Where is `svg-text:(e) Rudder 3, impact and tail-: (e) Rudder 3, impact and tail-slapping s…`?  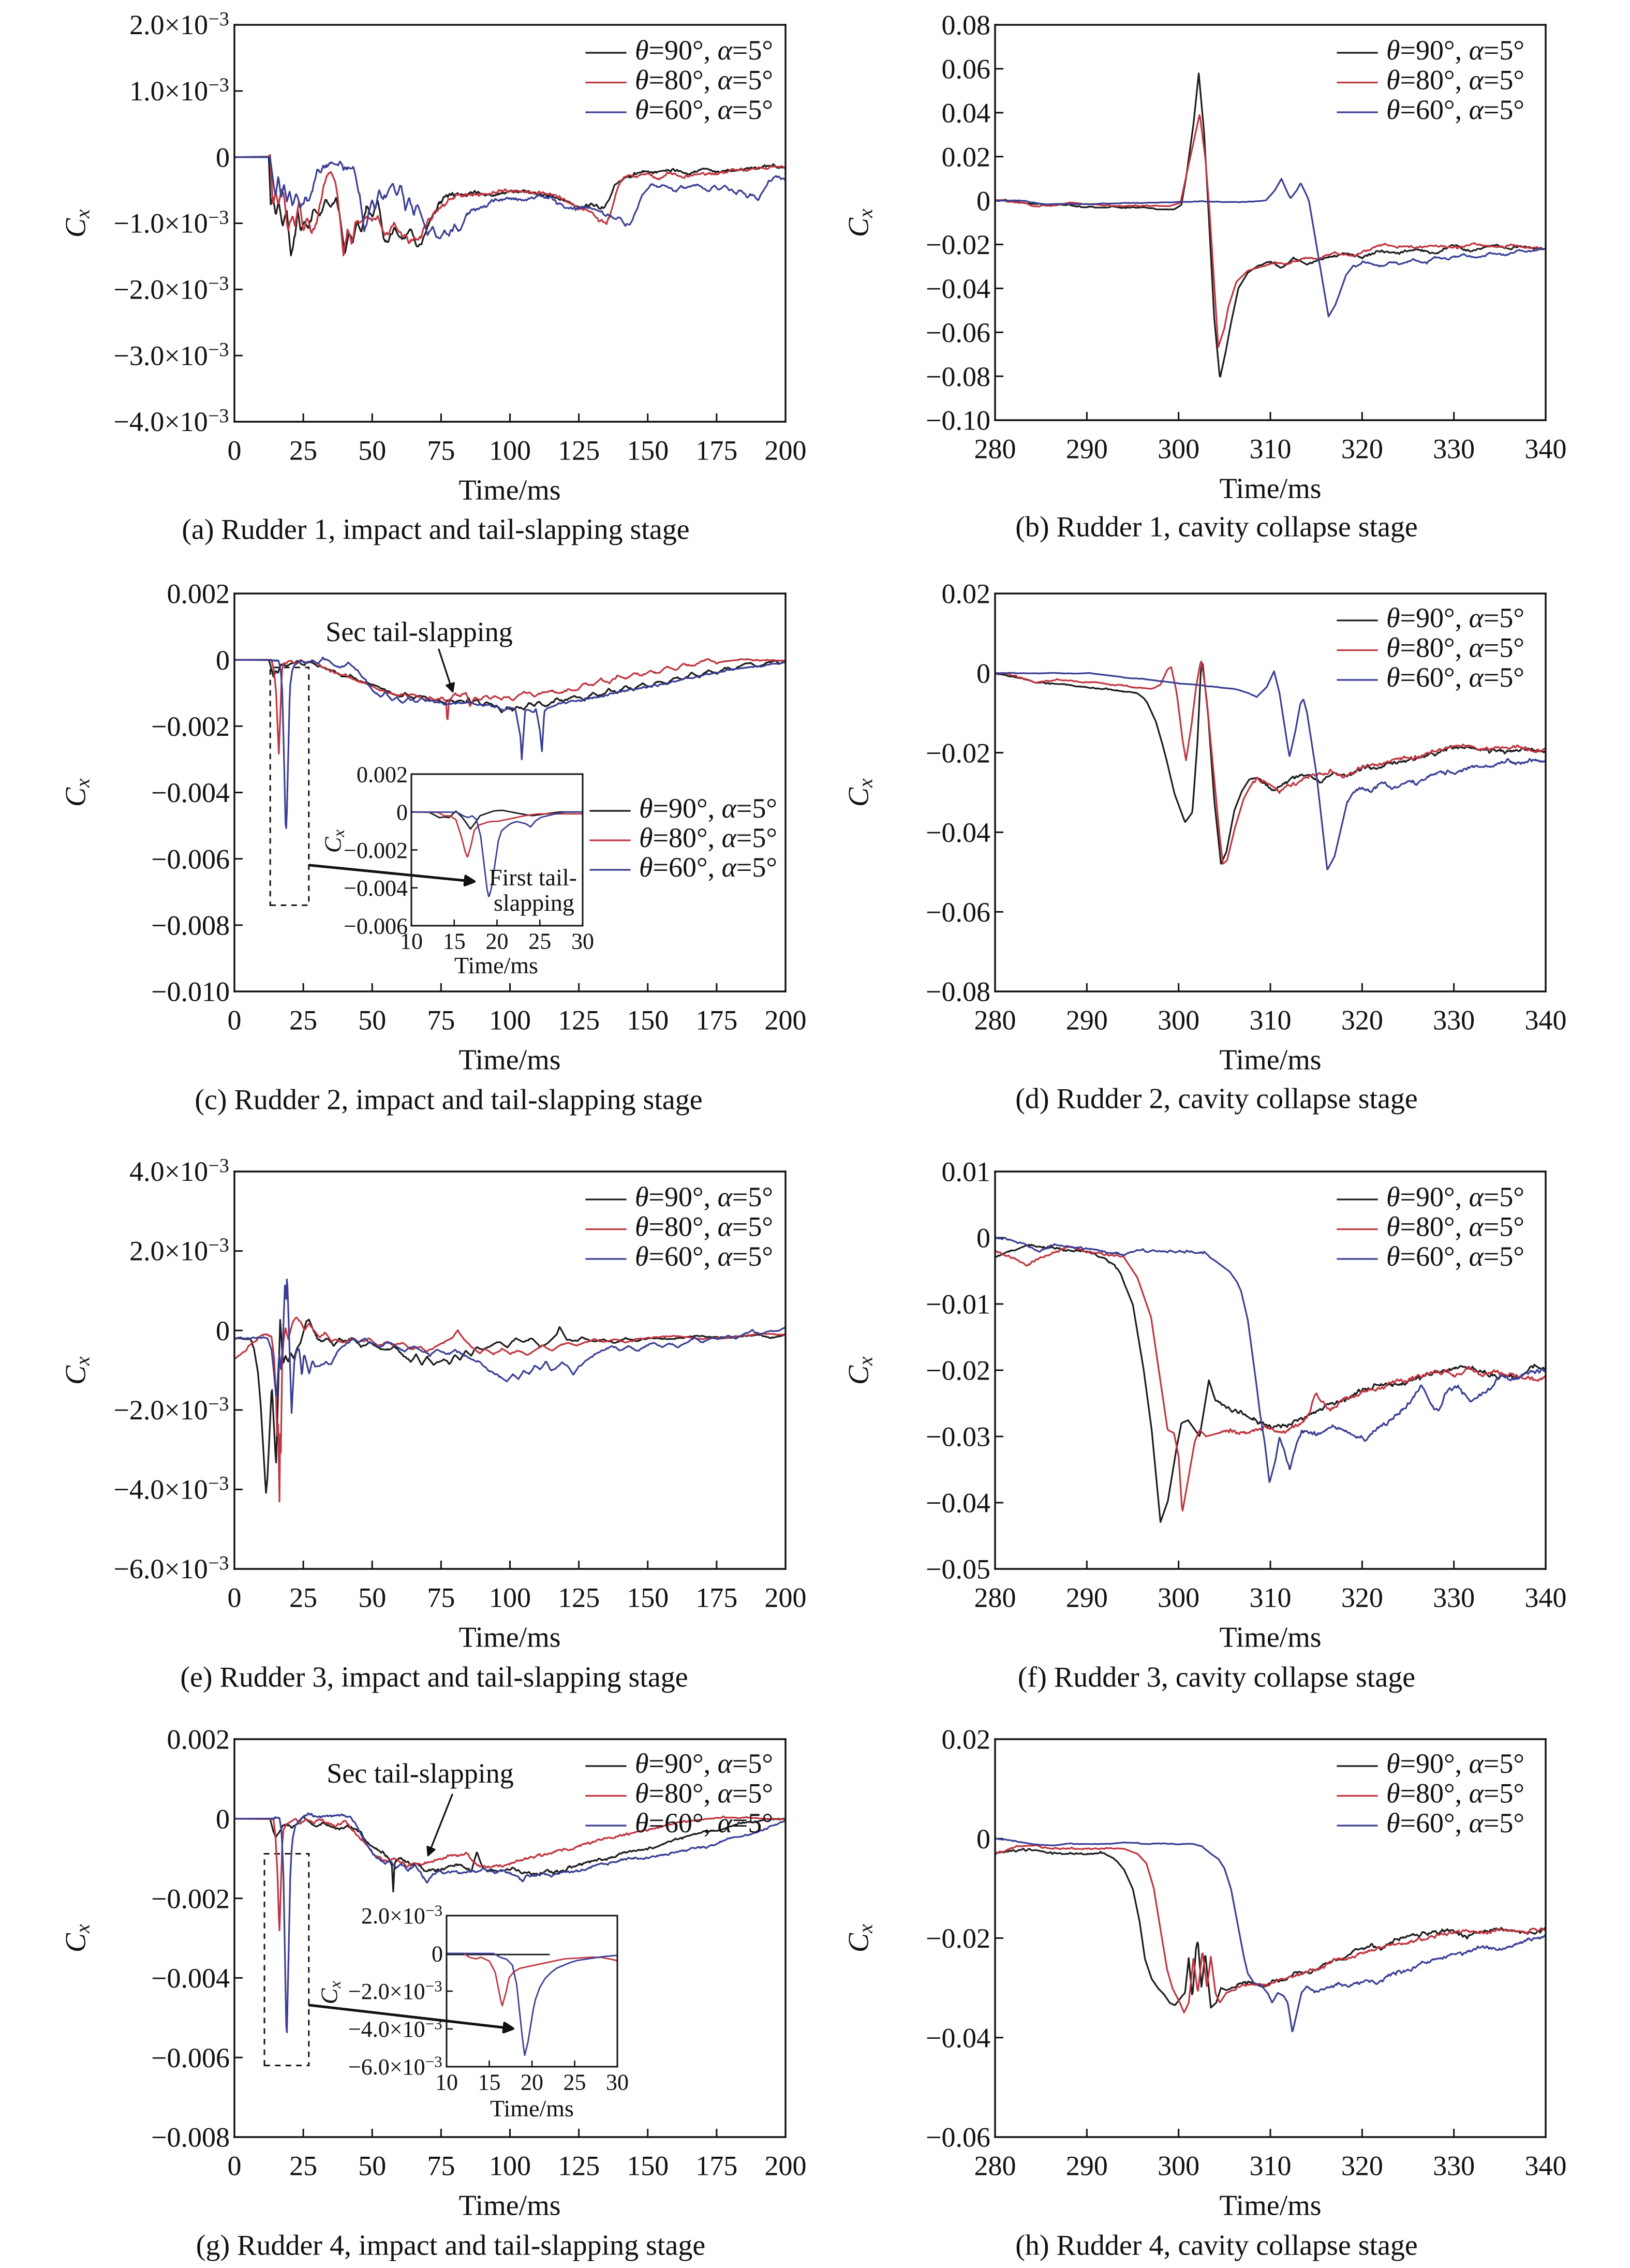
svg-text:(e) Rudder 3, impact and tail-: (e) Rudder 3, impact and tail-slapping s… is located at coordinates (434, 1677).